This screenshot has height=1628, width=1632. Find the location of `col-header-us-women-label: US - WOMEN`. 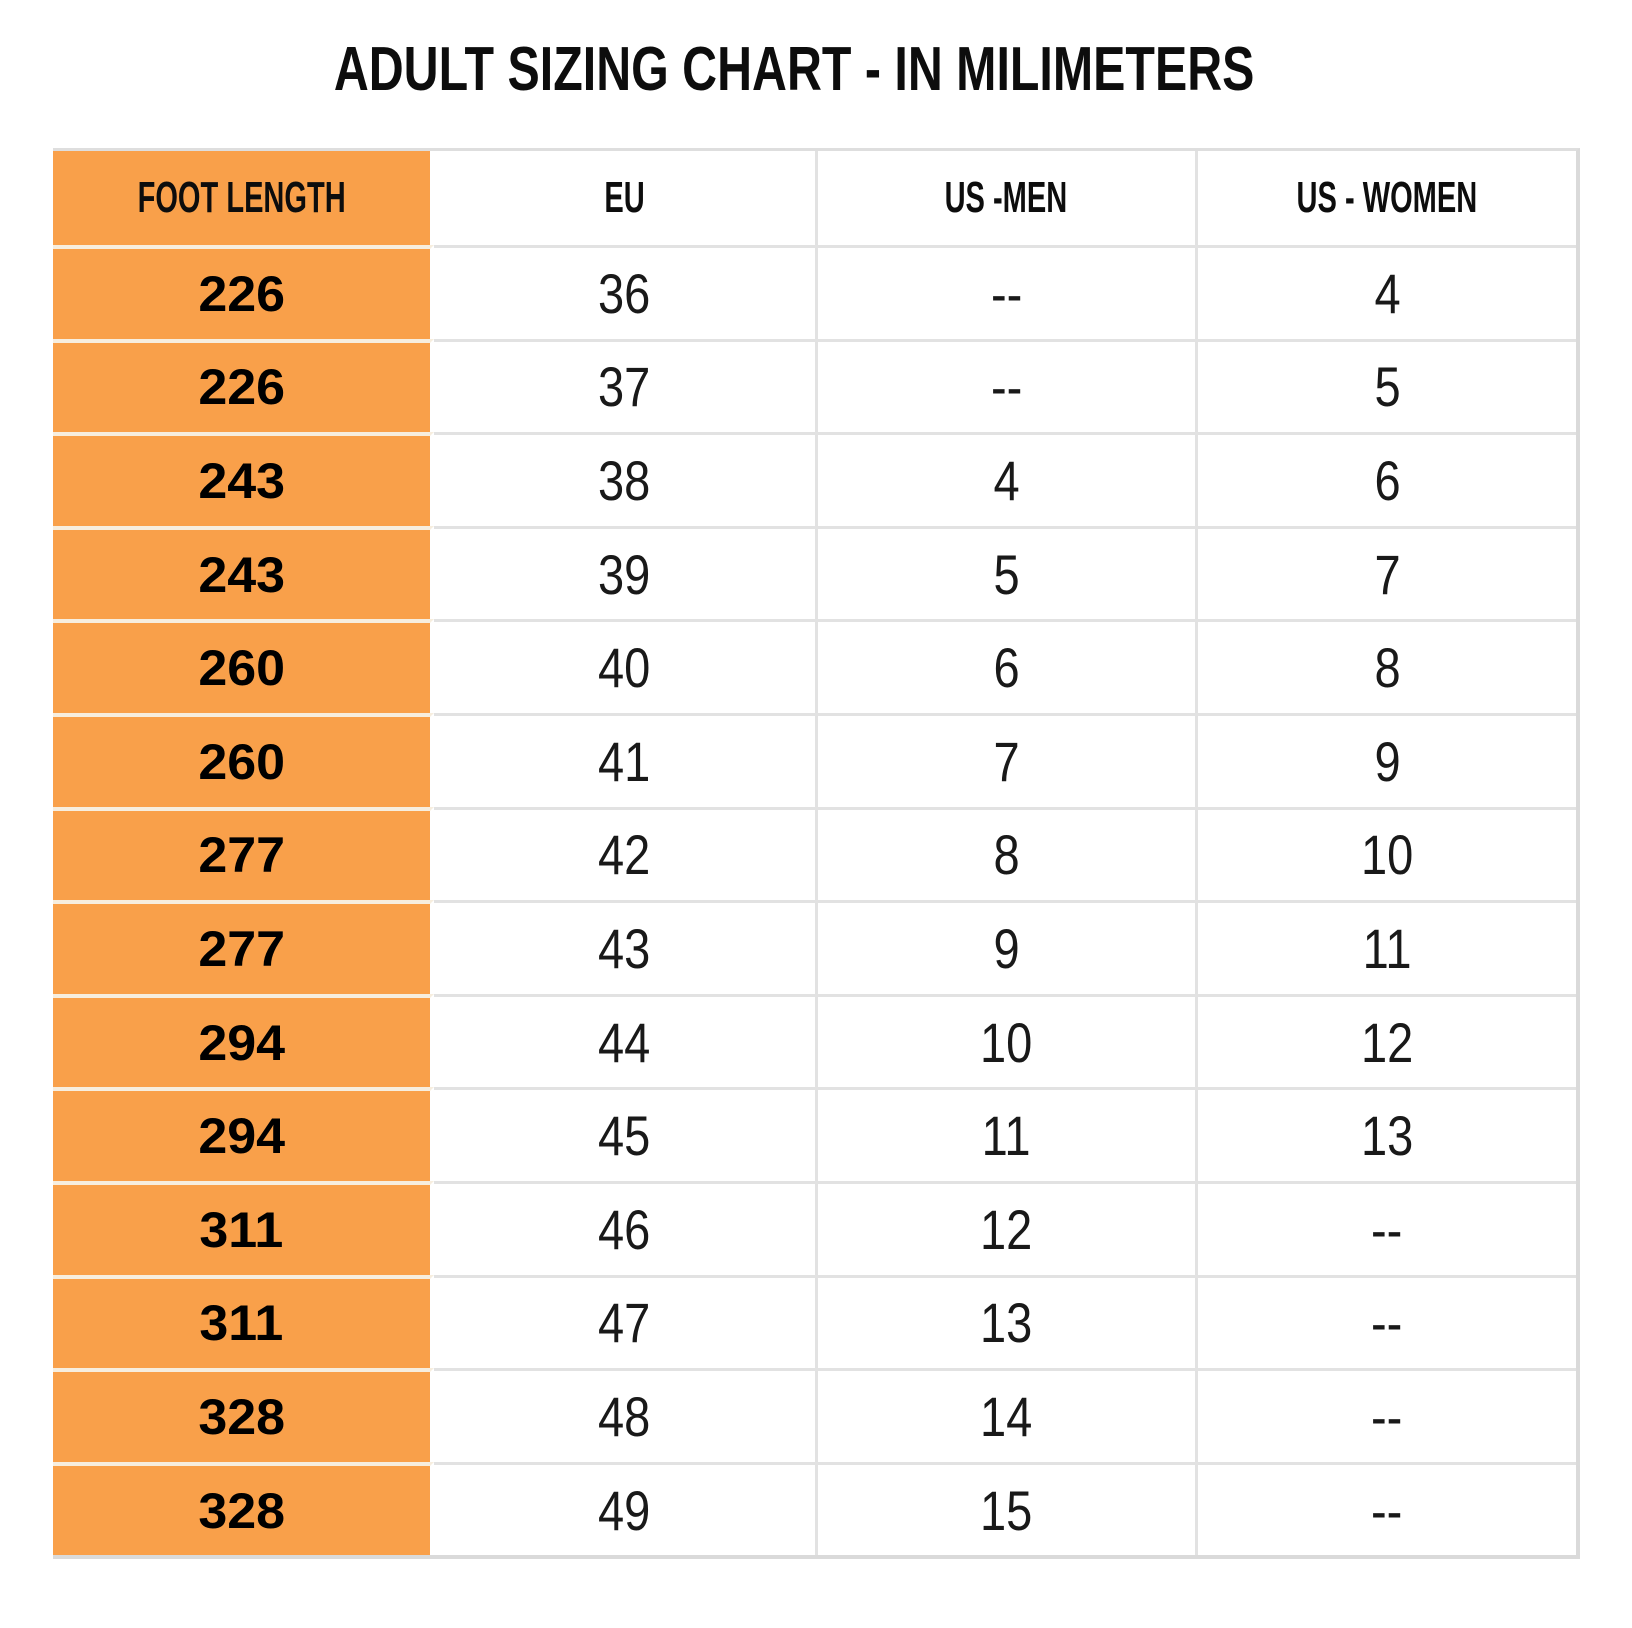

col-header-us-women-label: US - WOMEN is located at coordinates (1387, 197).